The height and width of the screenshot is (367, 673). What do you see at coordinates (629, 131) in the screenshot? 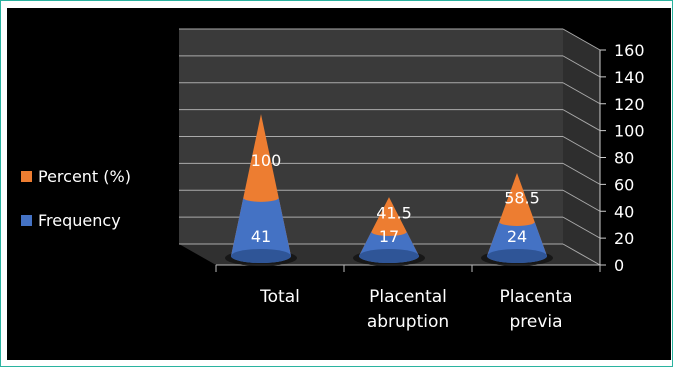
I see `y-tick-label: 100` at bounding box center [629, 131].